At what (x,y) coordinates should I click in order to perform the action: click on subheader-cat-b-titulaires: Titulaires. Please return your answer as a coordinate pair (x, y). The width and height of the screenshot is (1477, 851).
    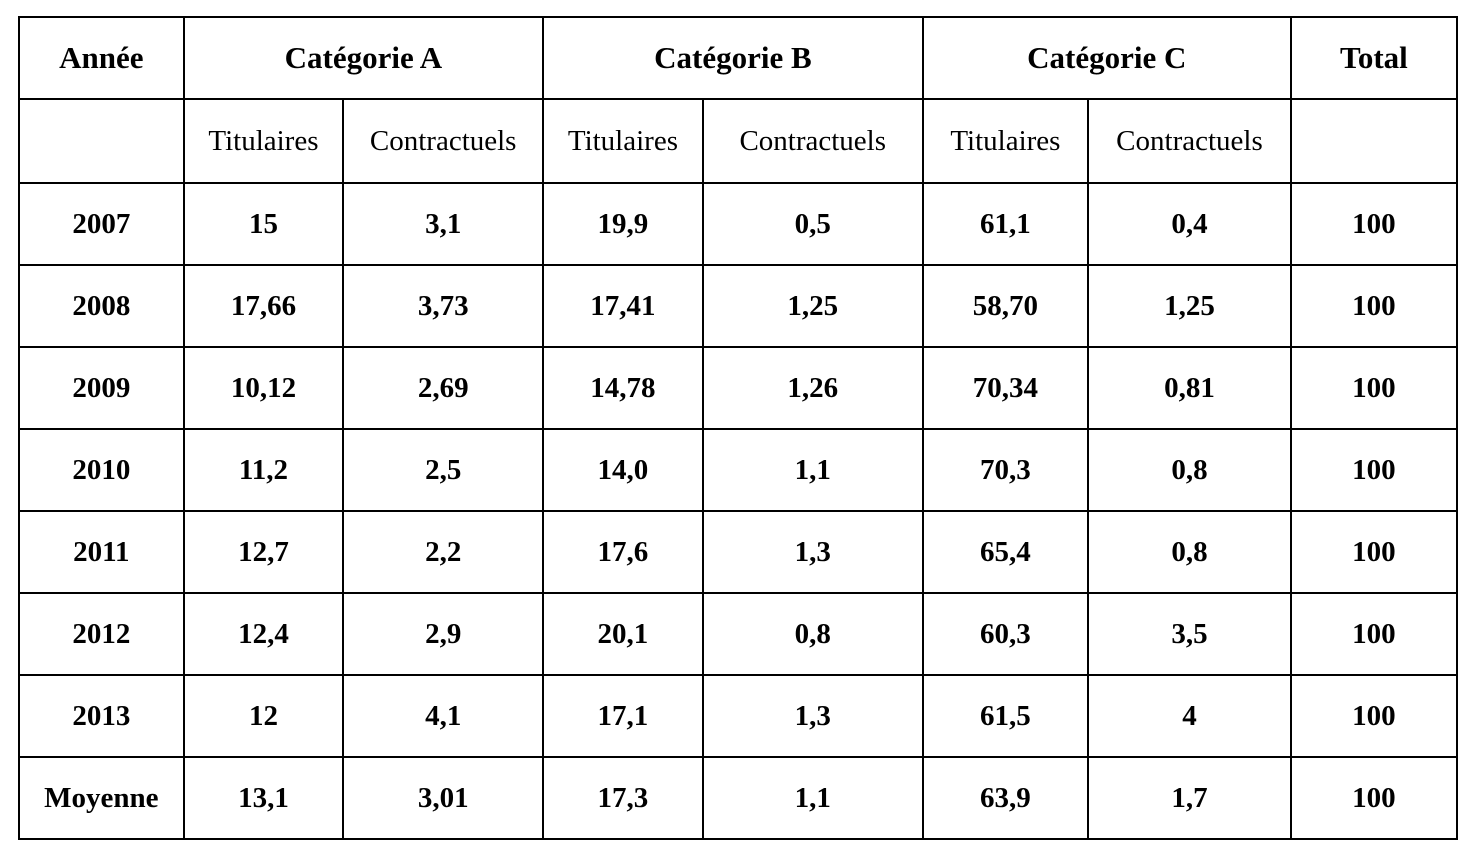
    Looking at the image, I should click on (623, 141).